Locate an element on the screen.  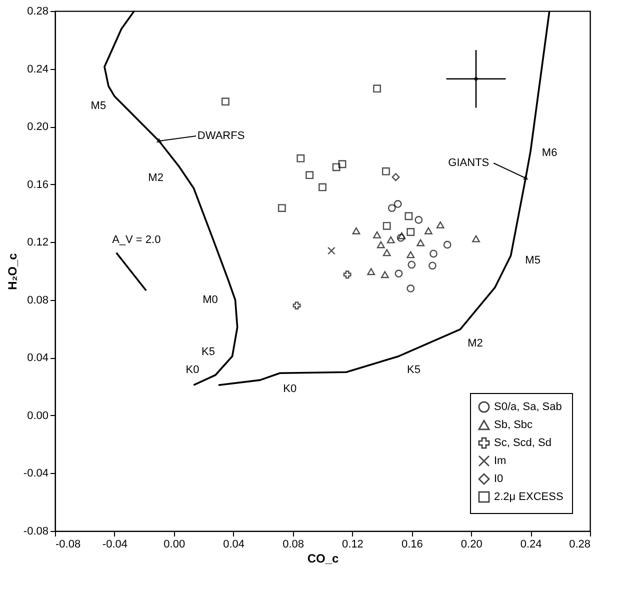
y-tick-label: 0.24 is located at coordinates (37, 69).